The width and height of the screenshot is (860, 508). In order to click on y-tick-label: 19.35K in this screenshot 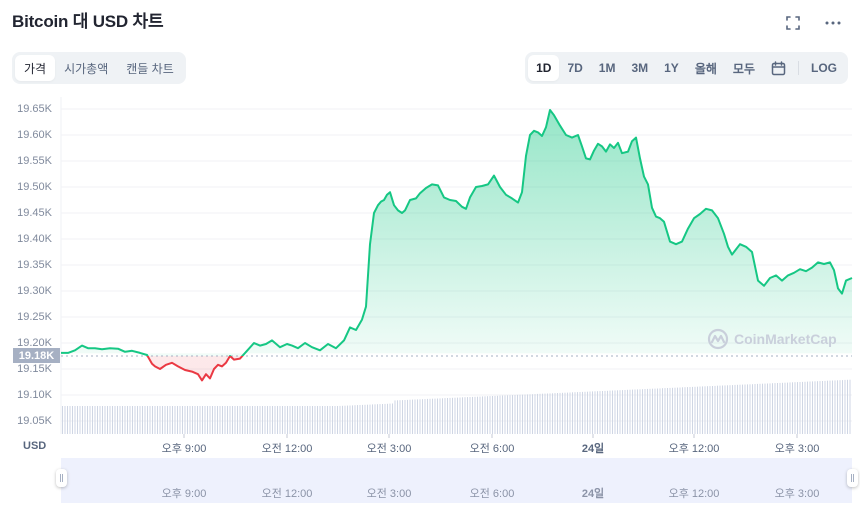, I will do `click(34, 265)`.